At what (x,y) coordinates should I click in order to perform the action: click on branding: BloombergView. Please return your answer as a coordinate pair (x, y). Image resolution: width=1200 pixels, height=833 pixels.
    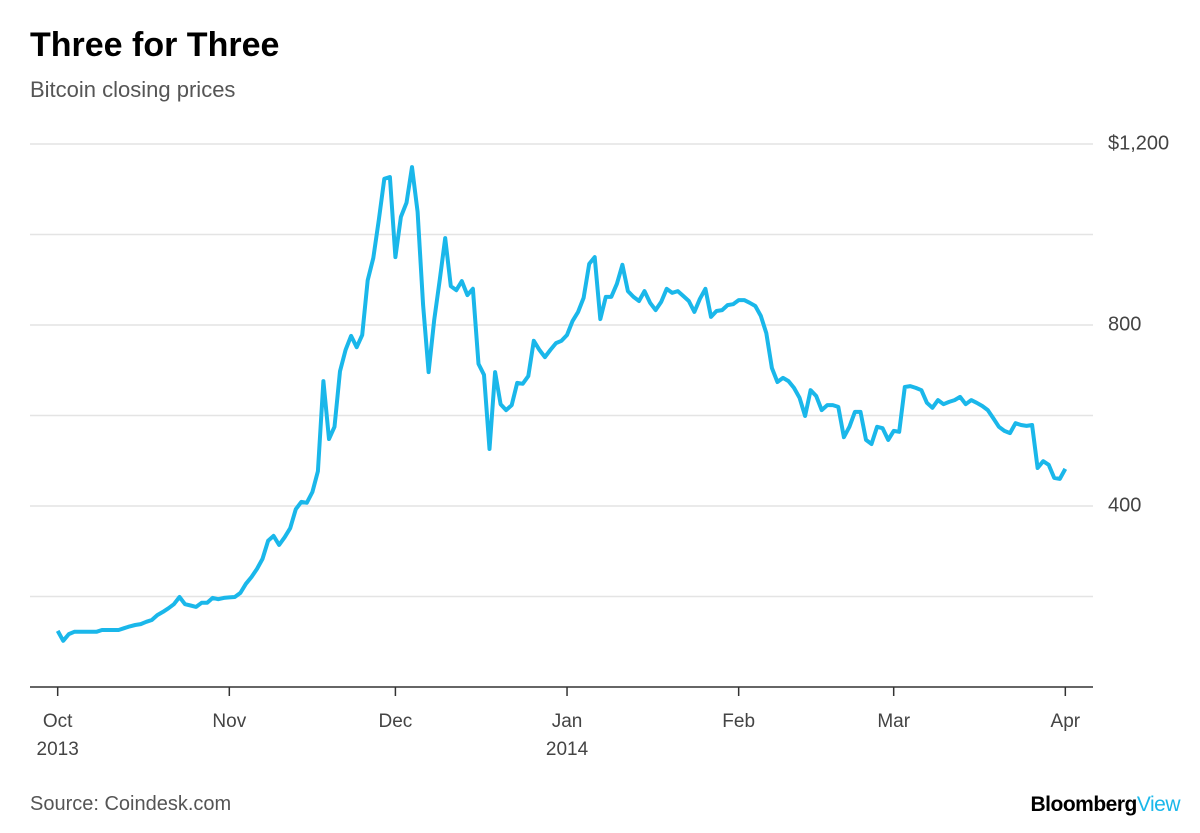
    Looking at the image, I should click on (1105, 805).